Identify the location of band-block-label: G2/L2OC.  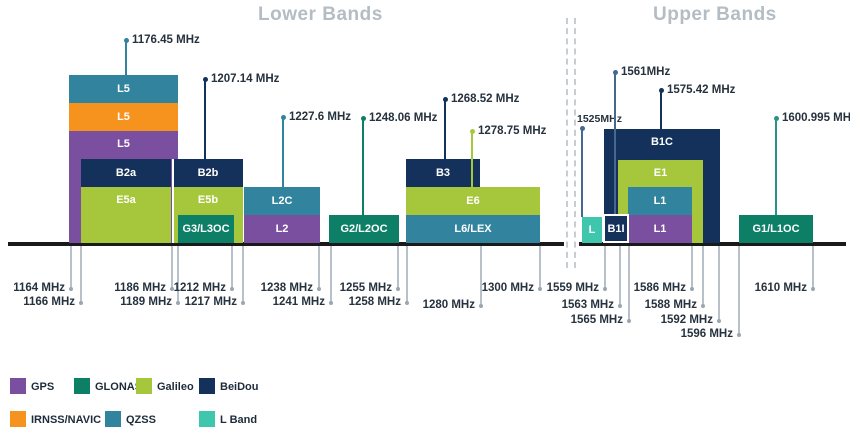
(364, 229).